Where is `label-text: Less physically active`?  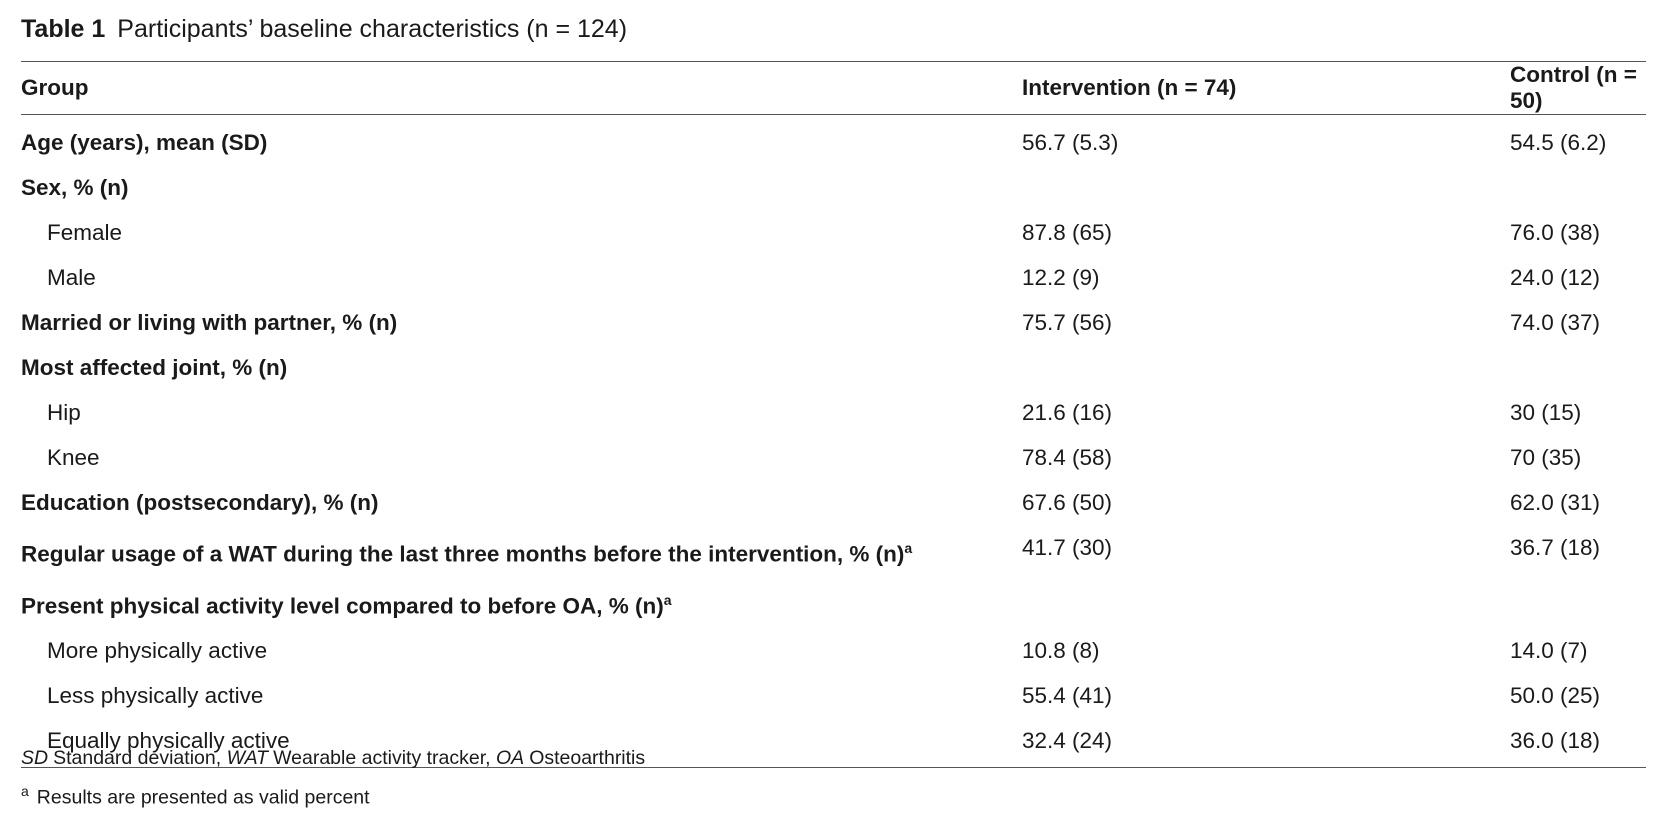
label-text: Less physically active is located at coordinates (155, 695).